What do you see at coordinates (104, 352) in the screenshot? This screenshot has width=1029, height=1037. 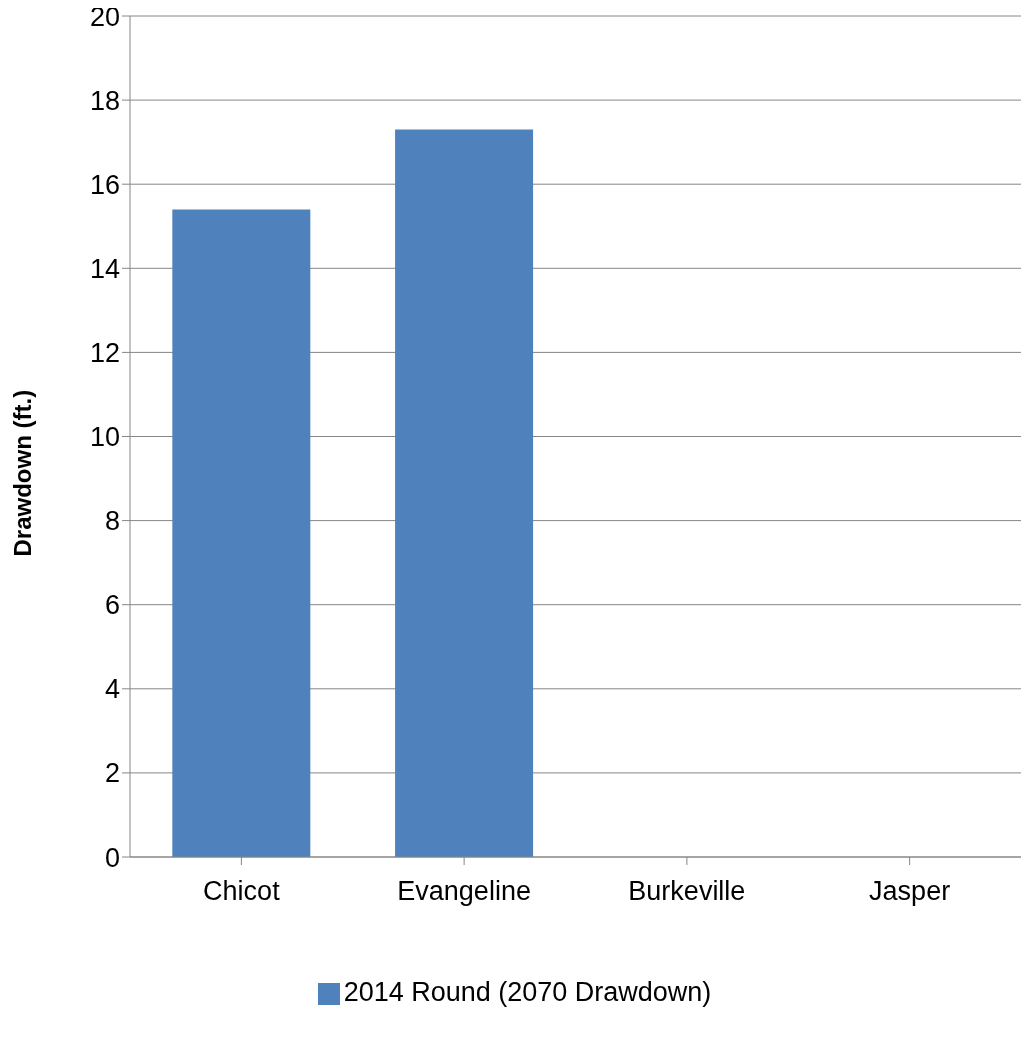 I see `y-tick-label: 12` at bounding box center [104, 352].